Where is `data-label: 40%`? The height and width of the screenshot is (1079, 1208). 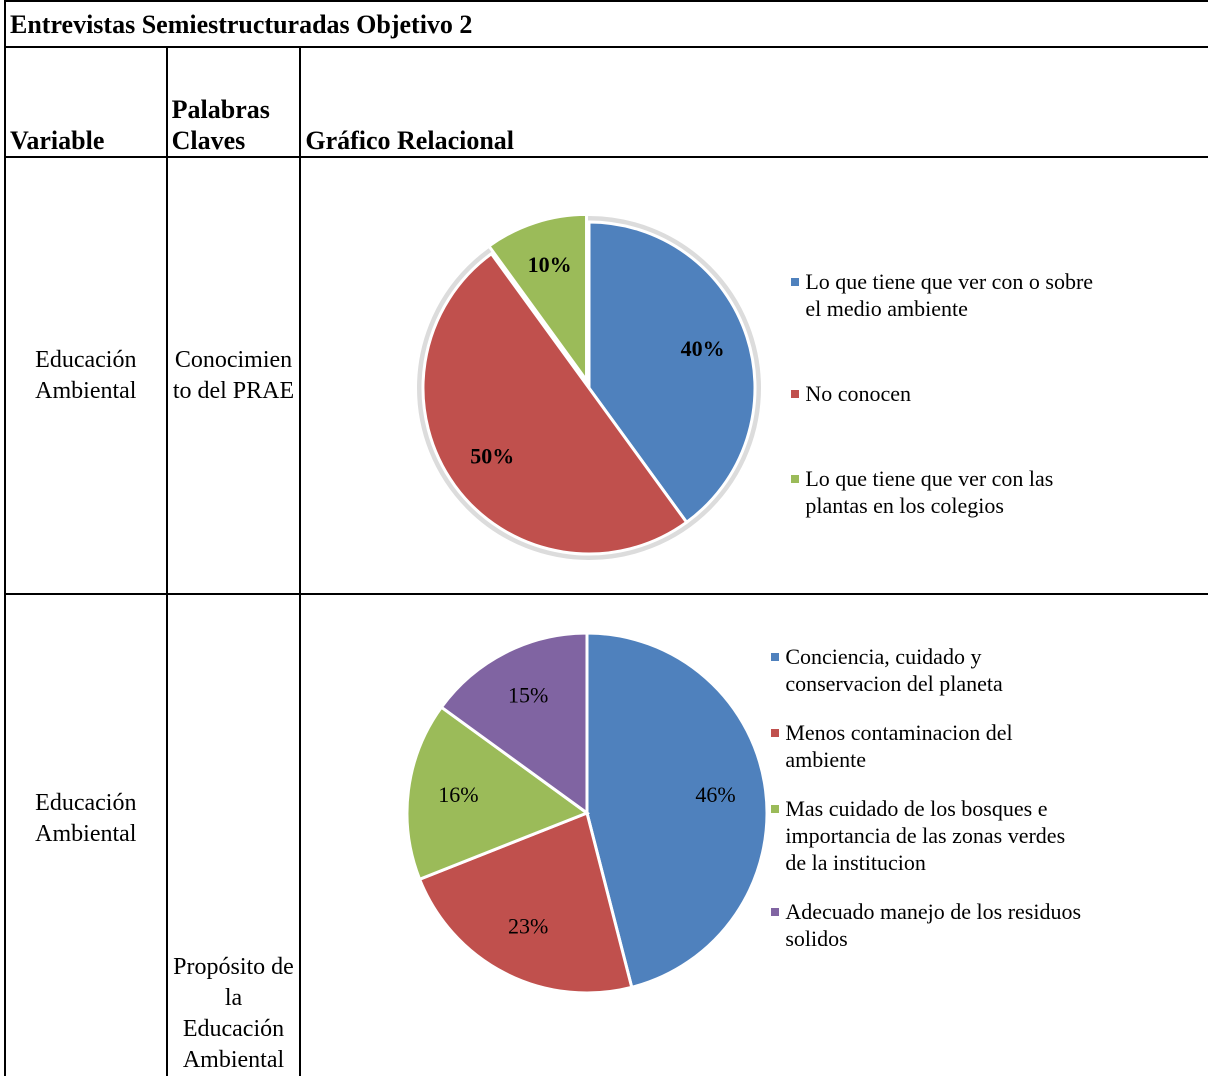
data-label: 40% is located at coordinates (703, 348).